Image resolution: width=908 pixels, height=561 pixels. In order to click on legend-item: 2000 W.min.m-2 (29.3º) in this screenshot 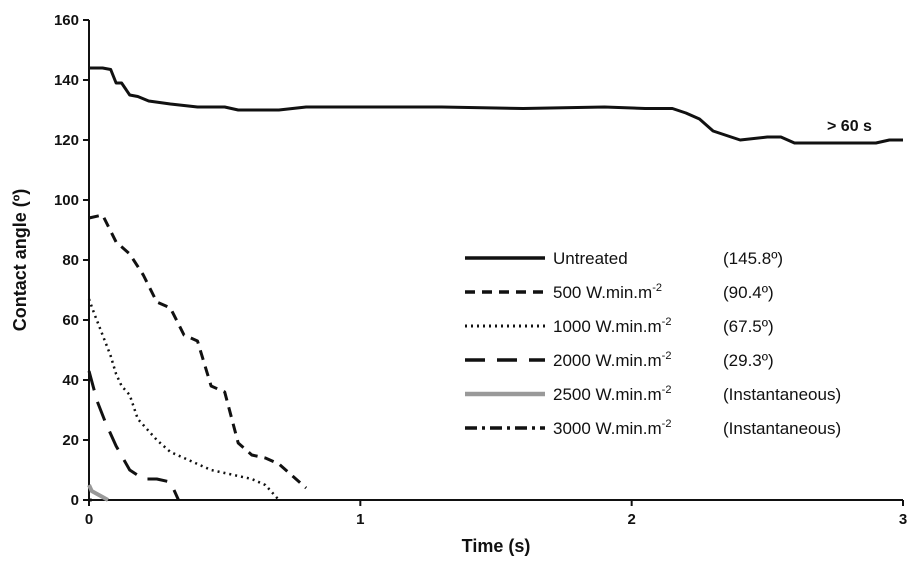, I will do `click(619, 360)`.